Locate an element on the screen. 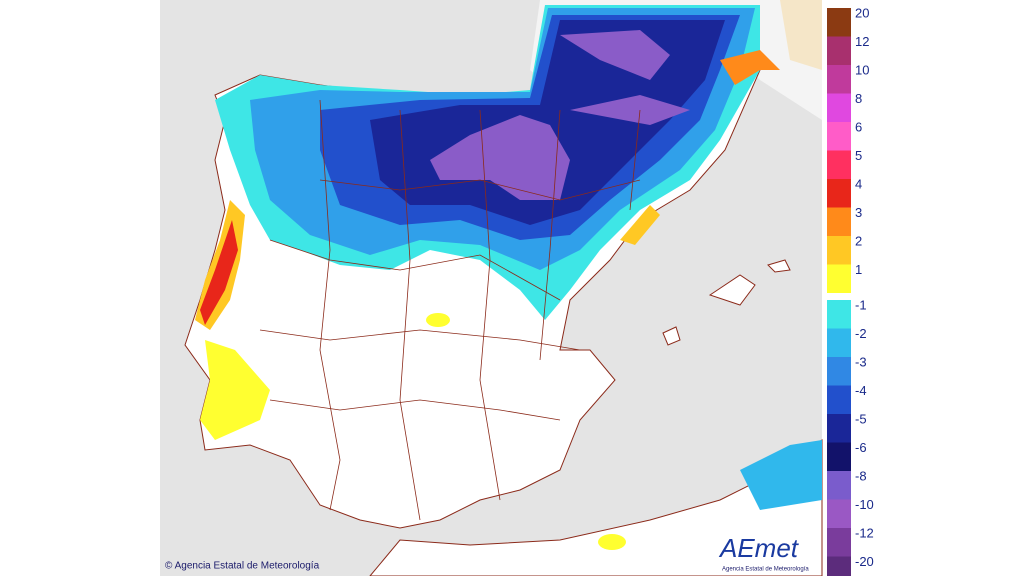 The width and height of the screenshot is (1024, 581). legend-label: 8 is located at coordinates (858, 98).